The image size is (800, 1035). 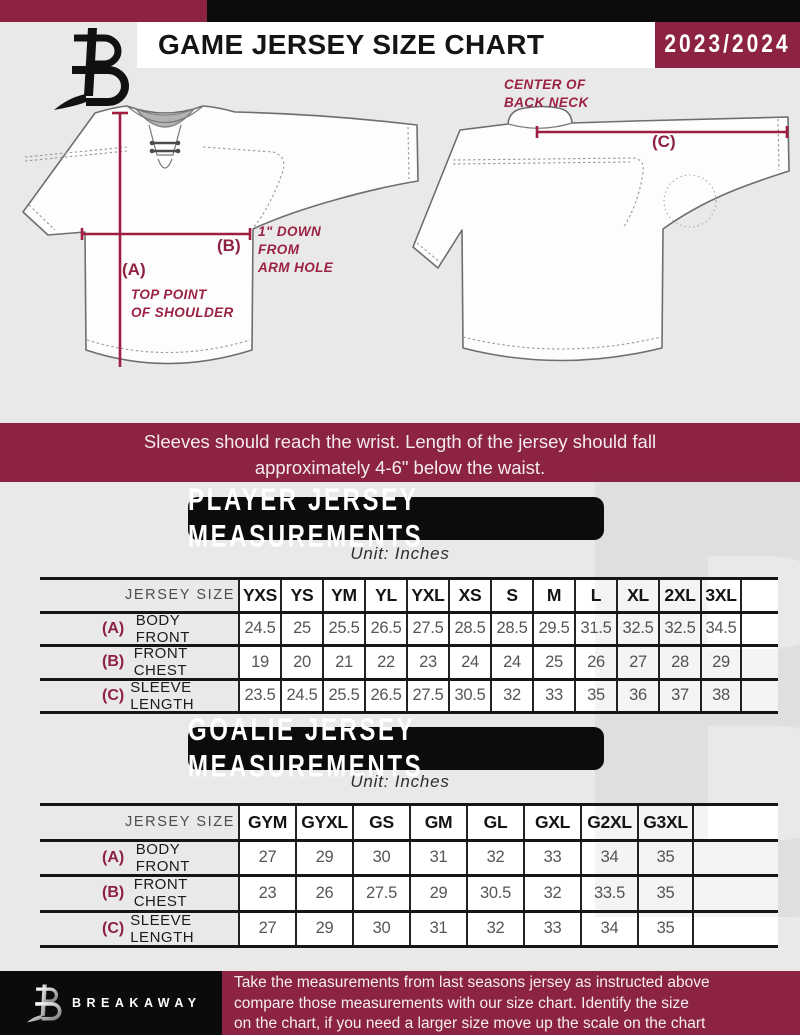 I want to click on footer-brand-name: BREAKAWAY, so click(x=137, y=1003).